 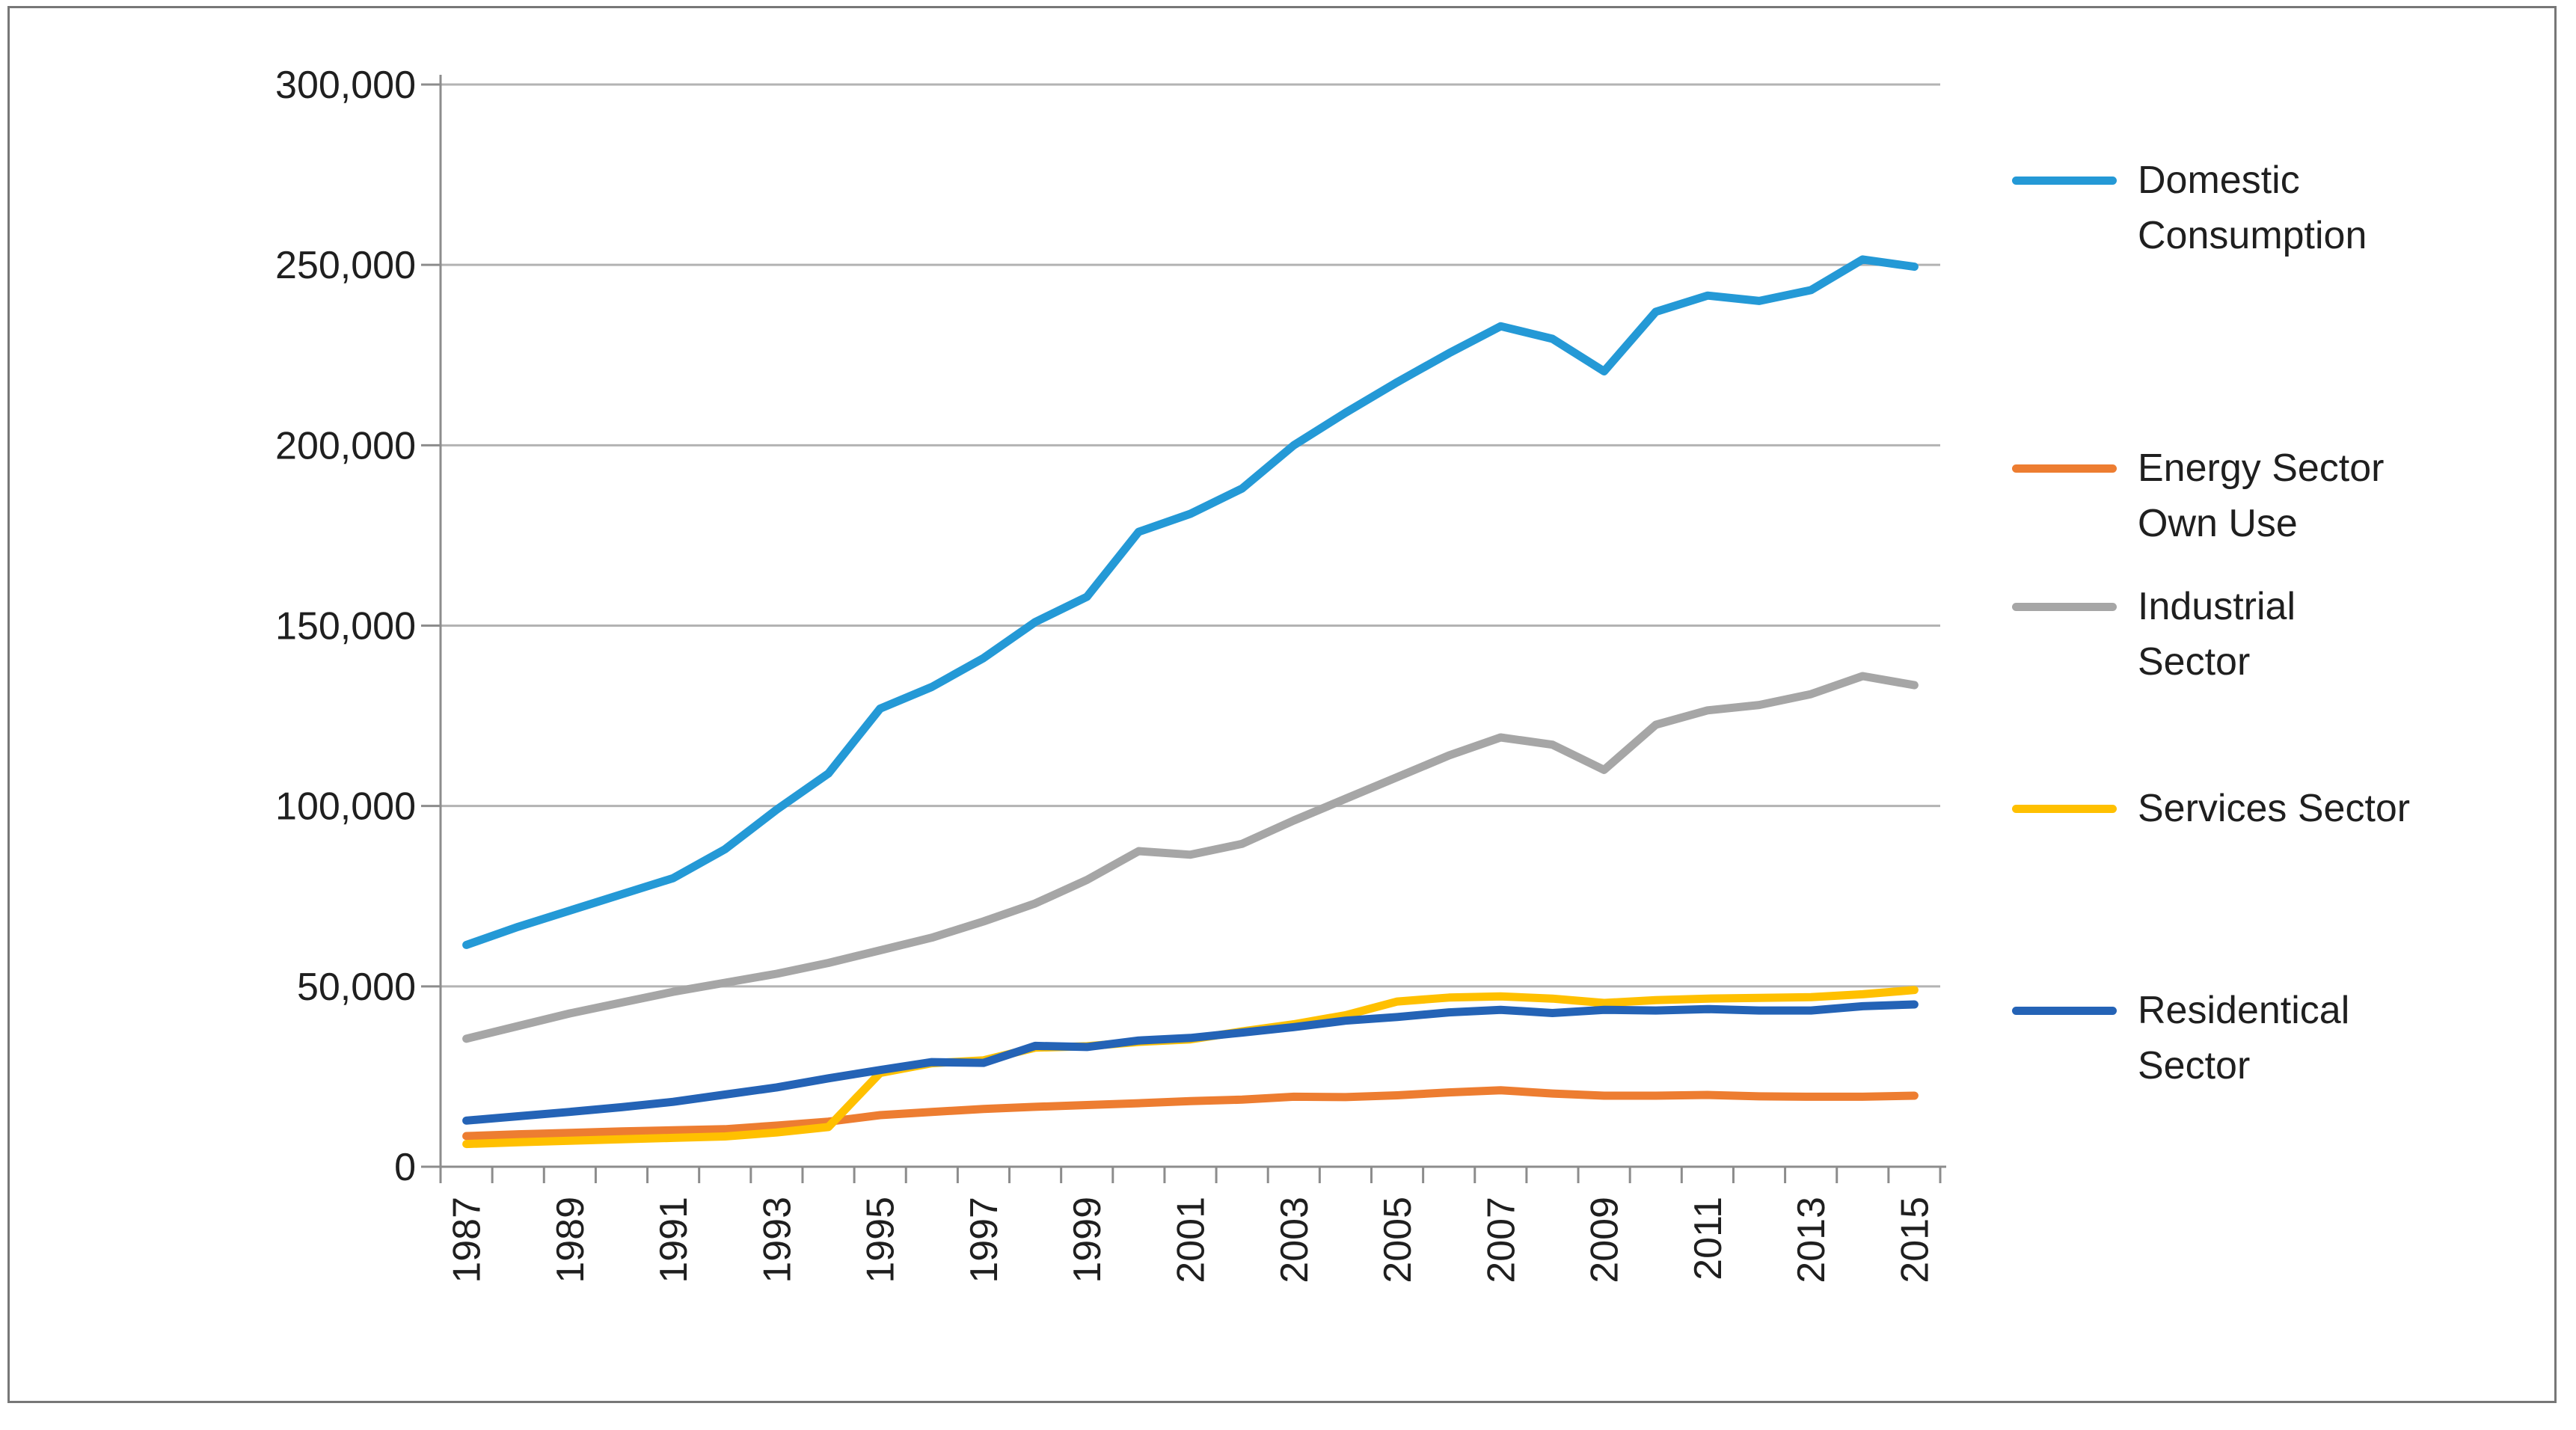 I want to click on legend-item-residentical-sector: Residentical Sector, so click(x=2180, y=1038).